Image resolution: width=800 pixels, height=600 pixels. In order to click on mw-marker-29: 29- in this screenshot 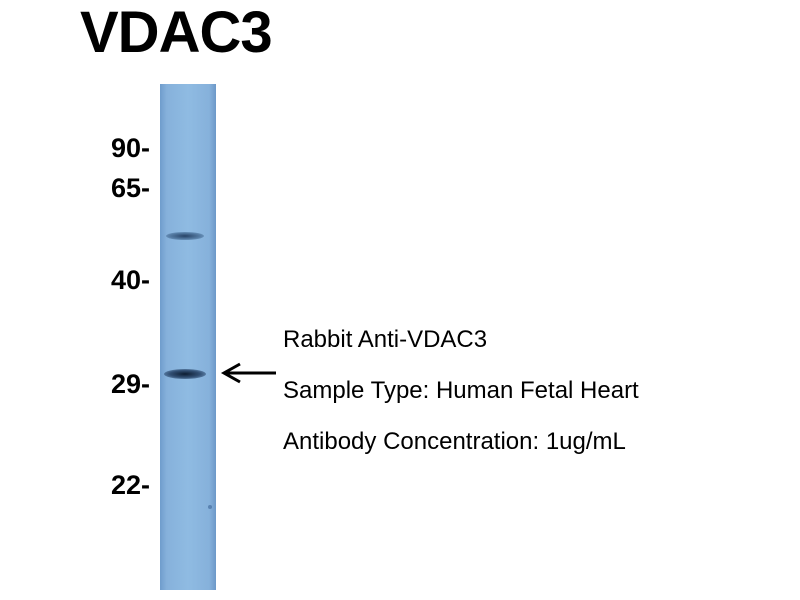, I will do `click(130, 384)`.